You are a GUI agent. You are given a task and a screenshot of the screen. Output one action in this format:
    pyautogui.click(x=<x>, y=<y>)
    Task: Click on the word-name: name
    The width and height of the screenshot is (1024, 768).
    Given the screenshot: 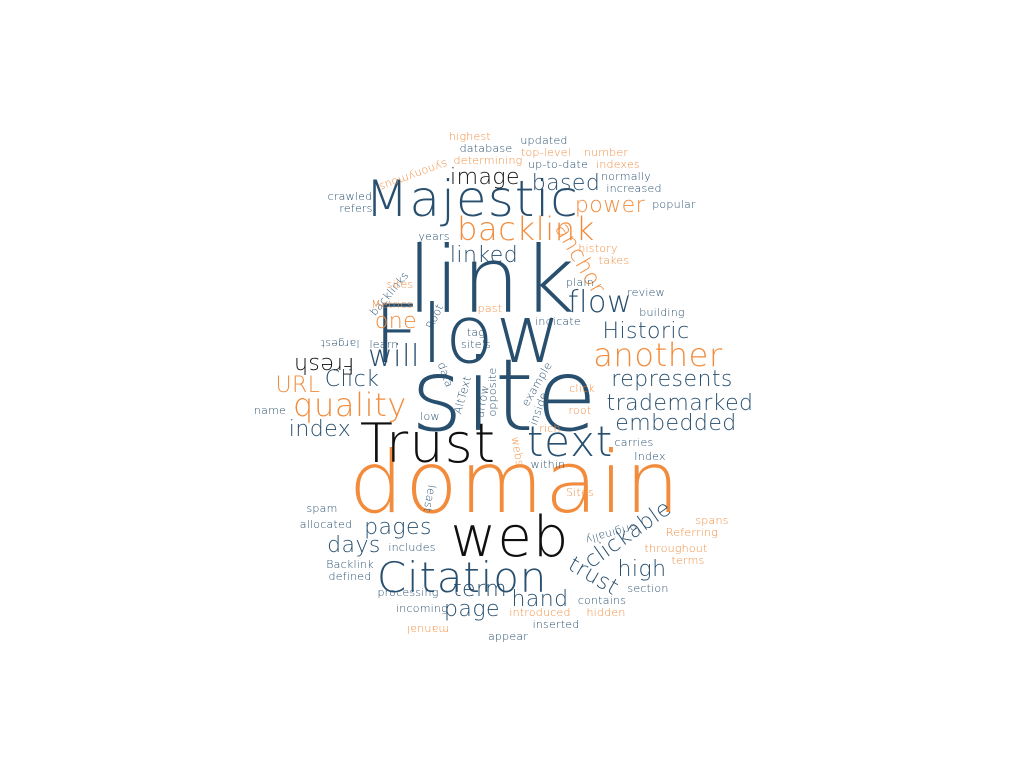 What is the action you would take?
    pyautogui.click(x=270, y=410)
    